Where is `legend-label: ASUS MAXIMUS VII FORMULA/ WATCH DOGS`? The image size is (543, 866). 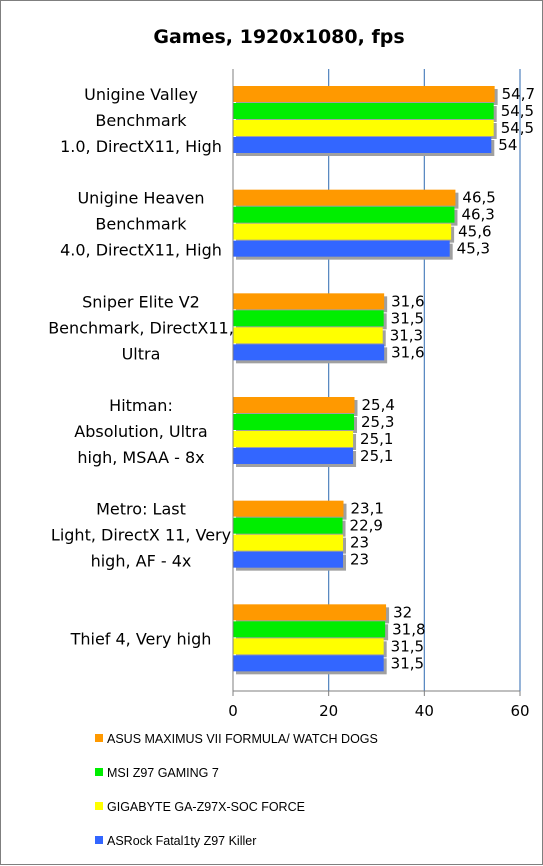
legend-label: ASUS MAXIMUS VII FORMULA/ WATCH DOGS is located at coordinates (242, 739).